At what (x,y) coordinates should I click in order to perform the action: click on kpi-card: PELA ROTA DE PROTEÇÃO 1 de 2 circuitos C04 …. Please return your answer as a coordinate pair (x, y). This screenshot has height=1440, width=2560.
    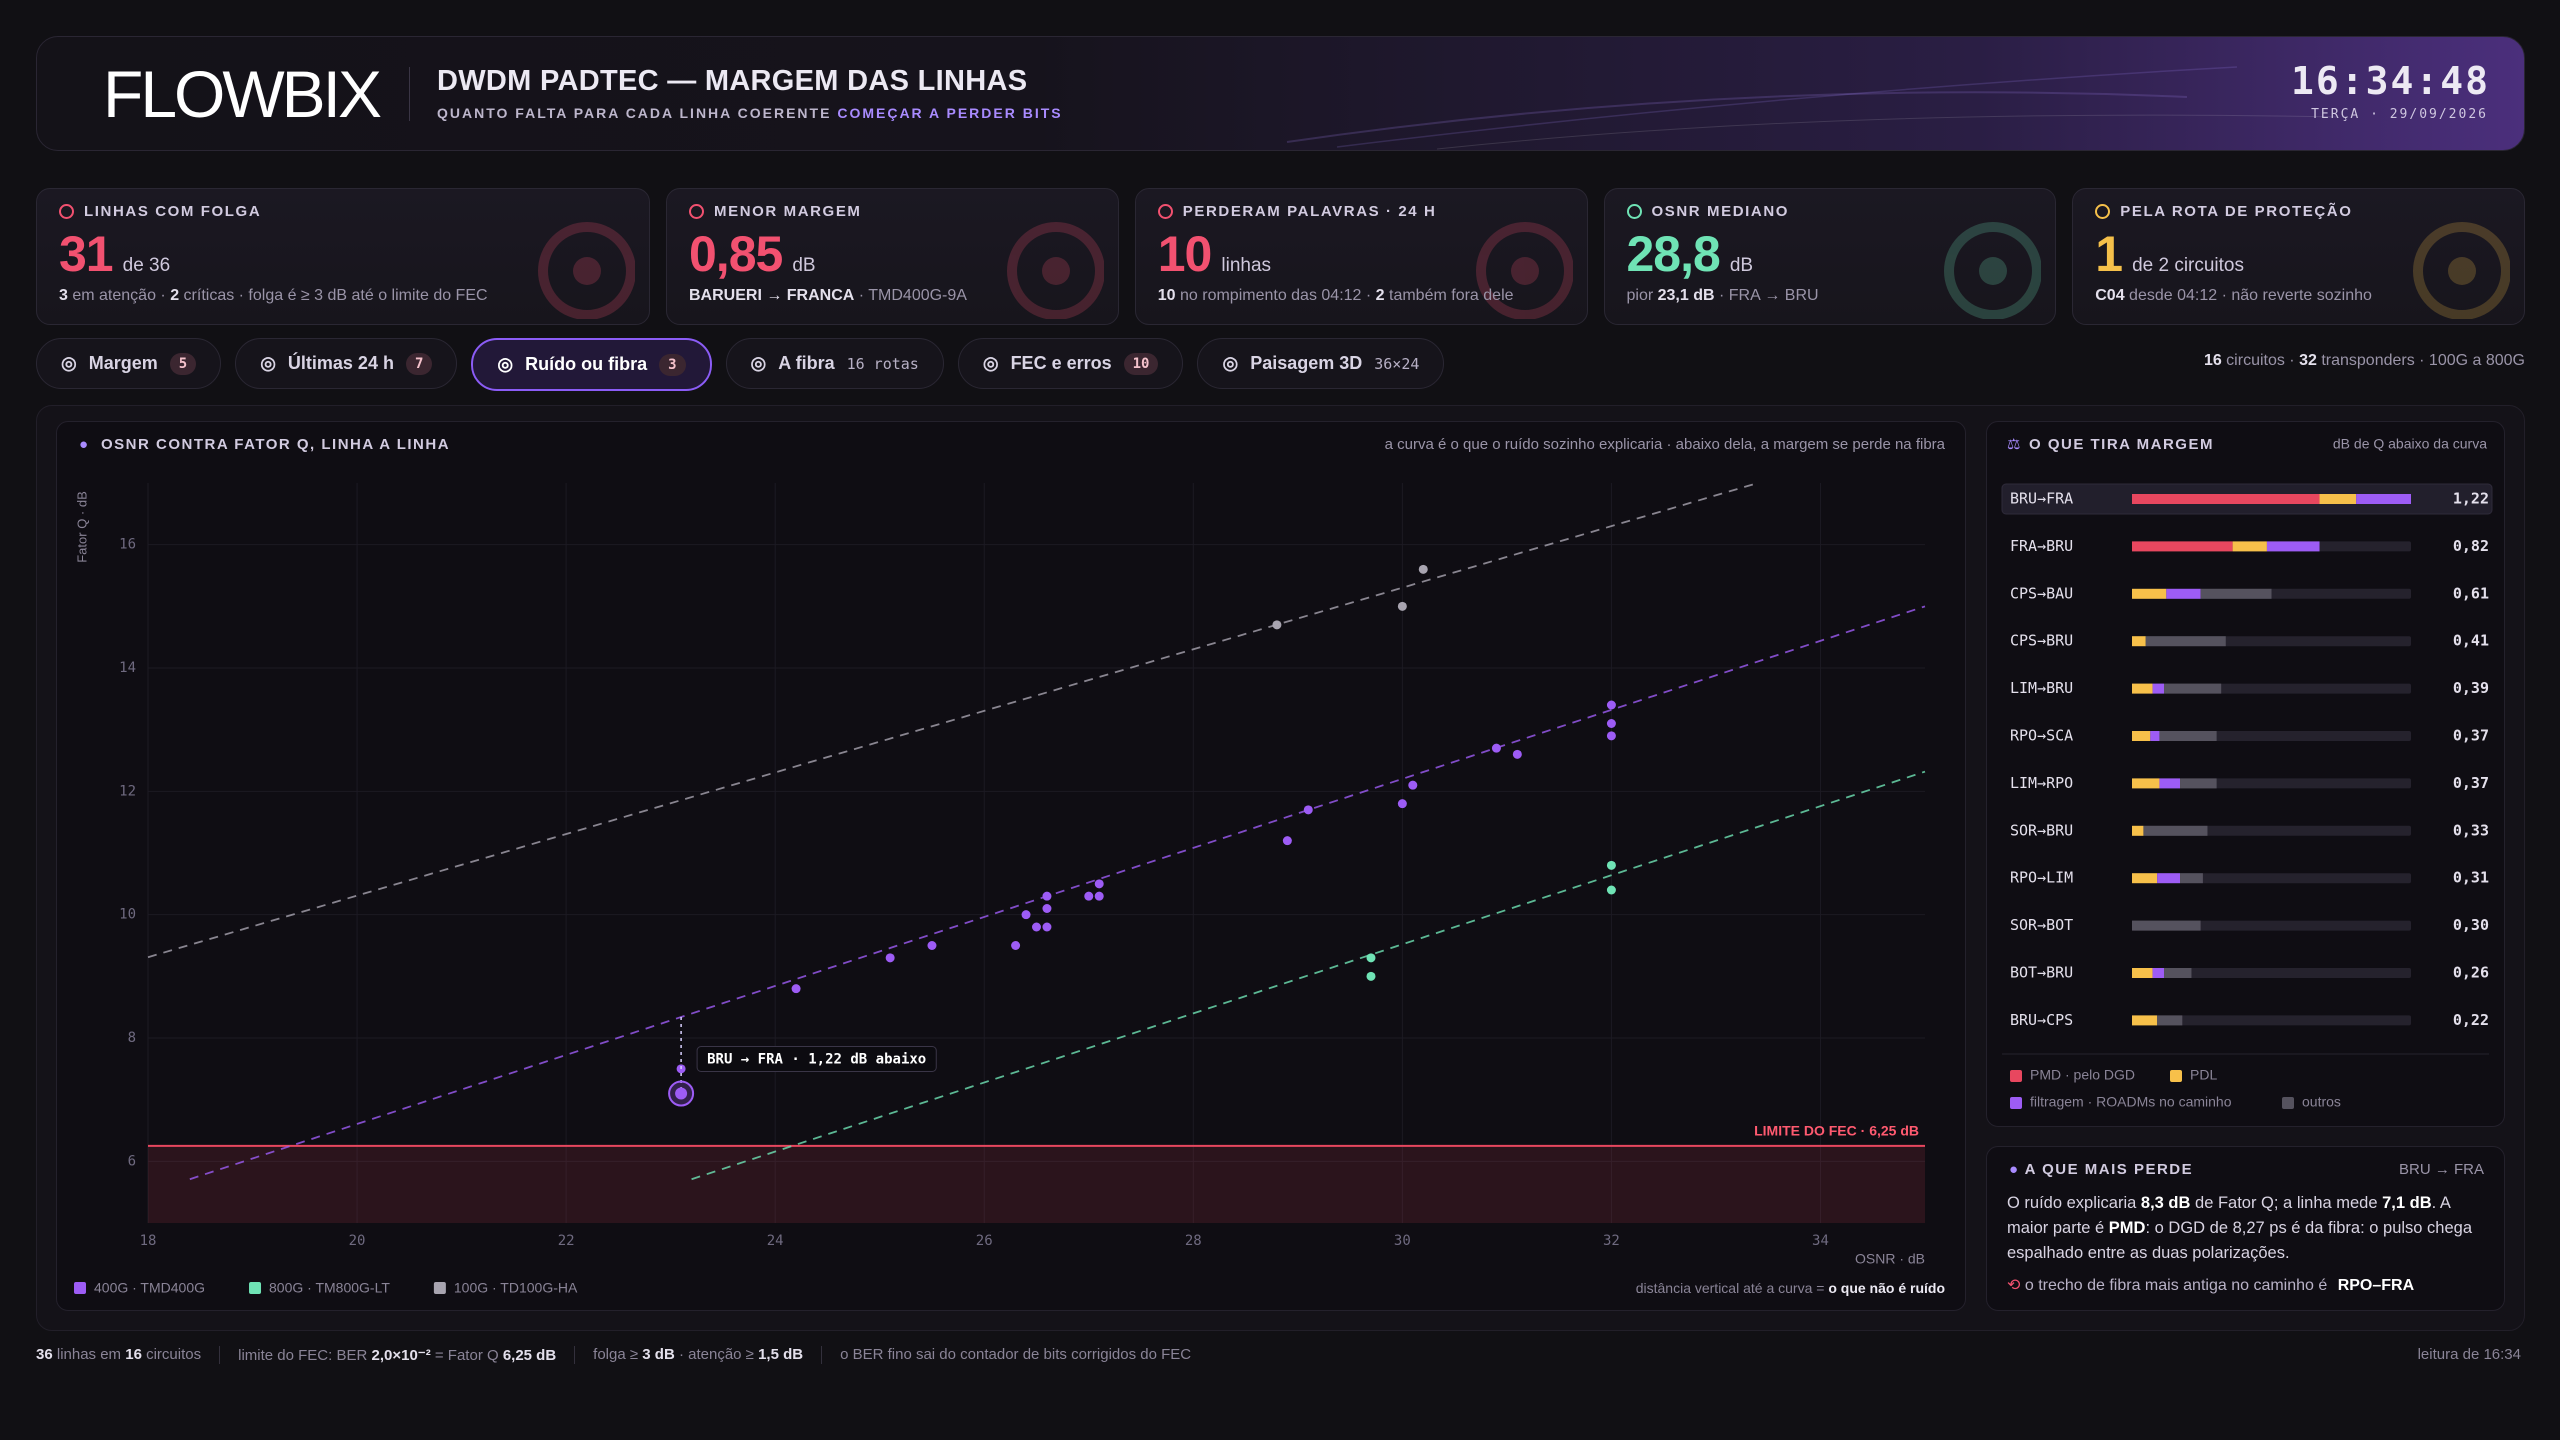
    Looking at the image, I should click on (2298, 256).